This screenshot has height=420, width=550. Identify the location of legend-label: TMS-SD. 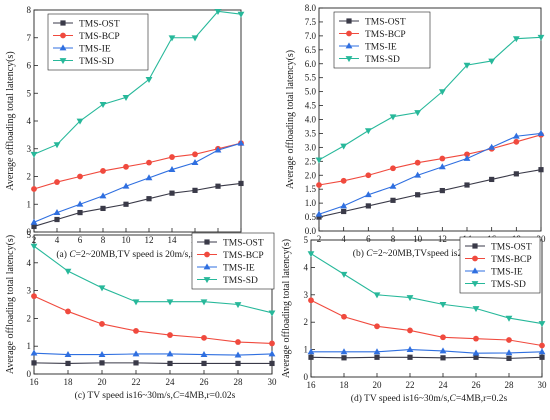
(382, 60).